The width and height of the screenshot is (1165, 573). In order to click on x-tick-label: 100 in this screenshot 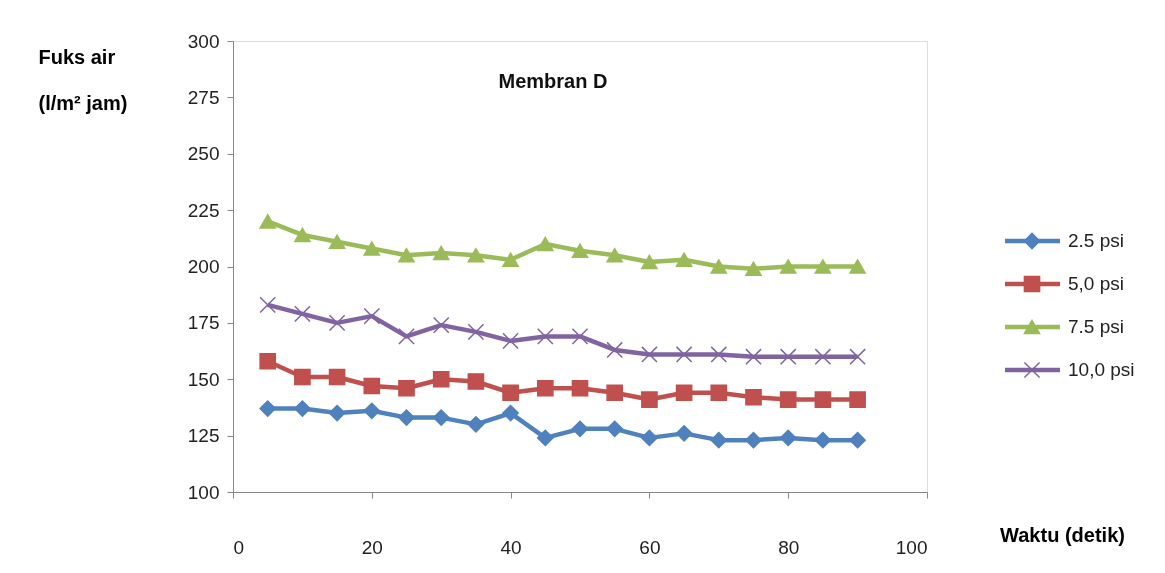, I will do `click(911, 547)`.